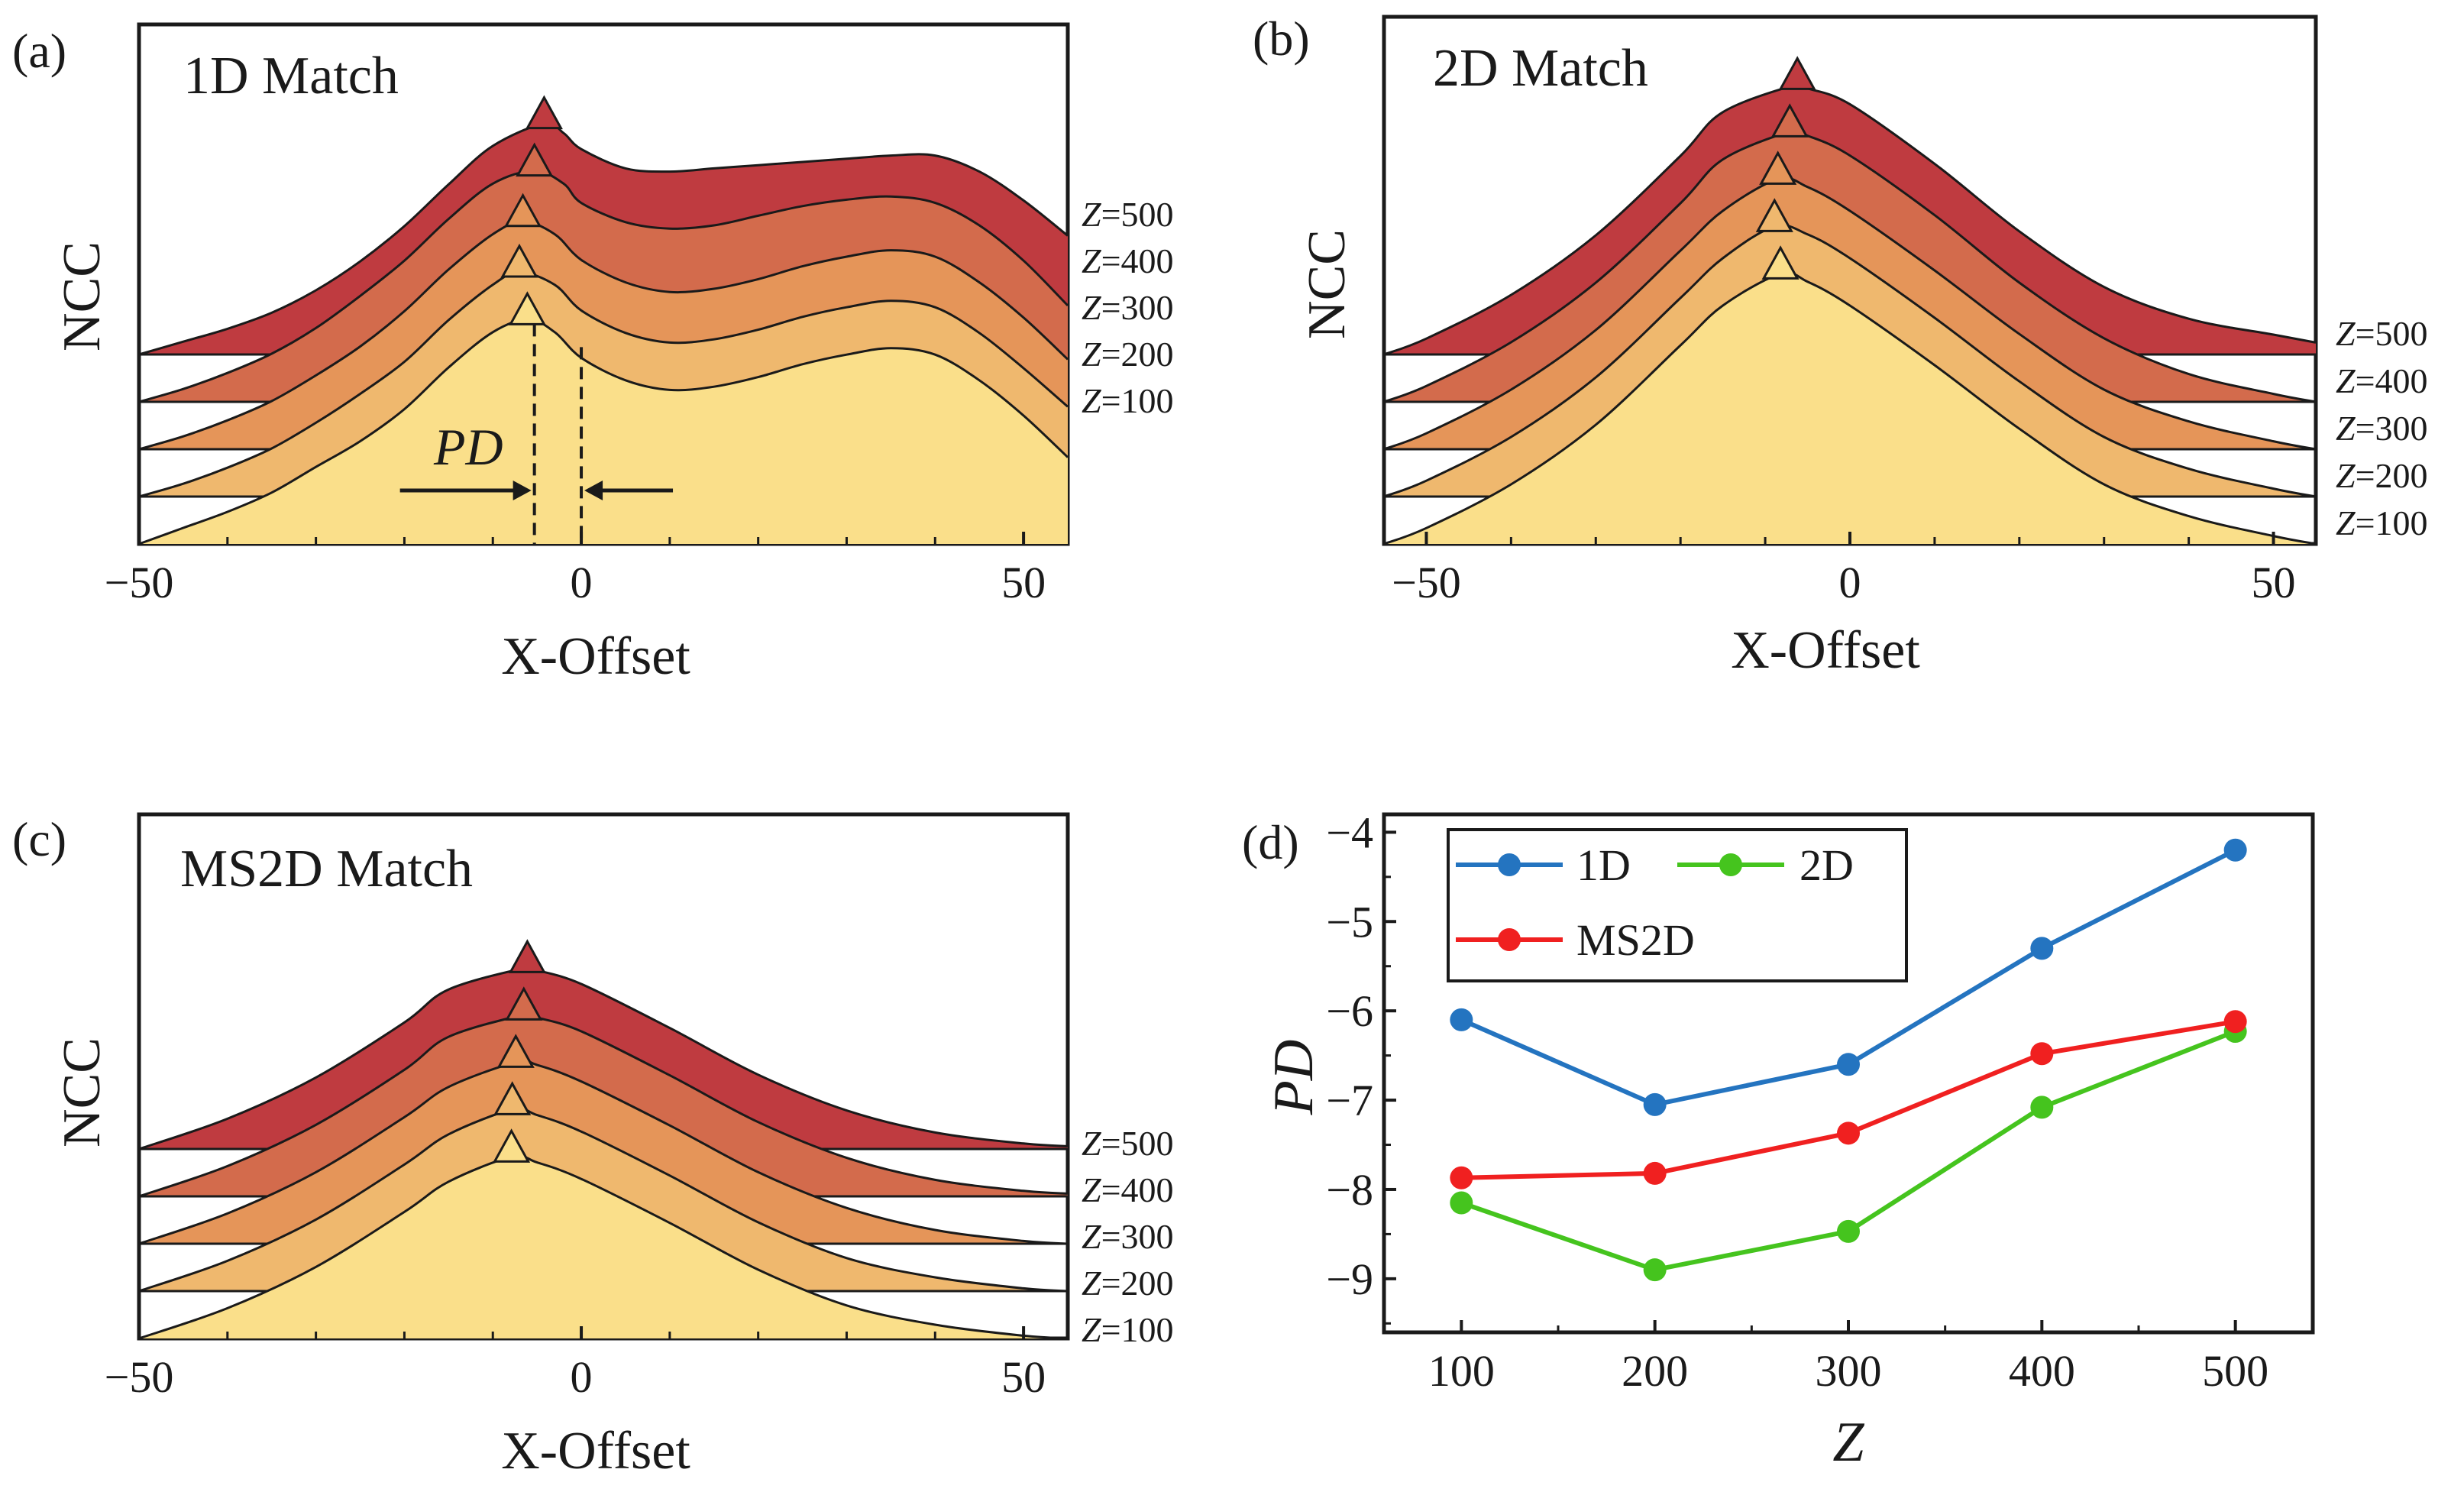 The image size is (2464, 1492). I want to click on panel-c-title: MS2D Match, so click(326, 869).